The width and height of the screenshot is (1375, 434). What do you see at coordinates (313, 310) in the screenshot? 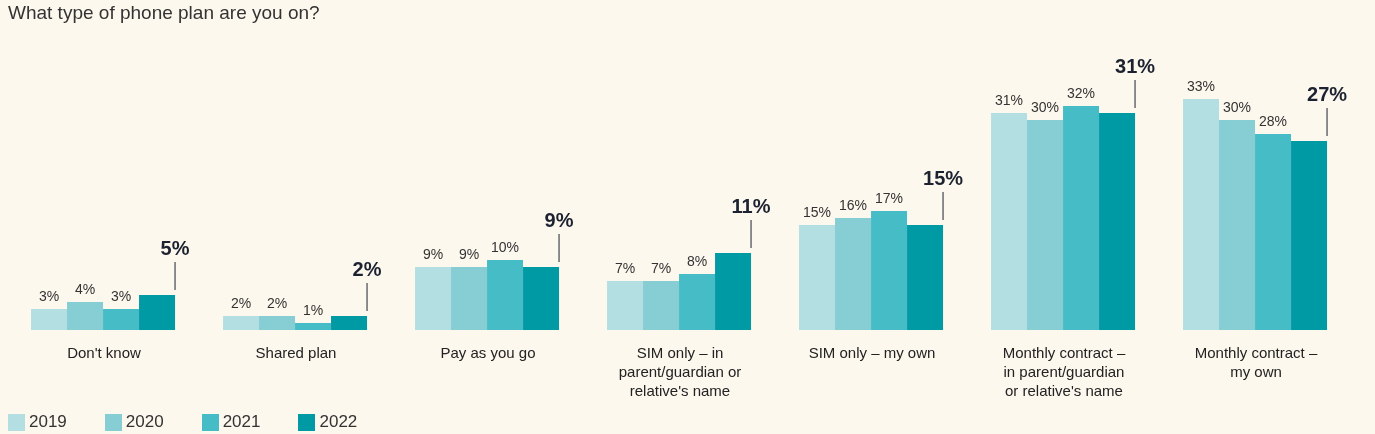
I see `data-label: 1%` at bounding box center [313, 310].